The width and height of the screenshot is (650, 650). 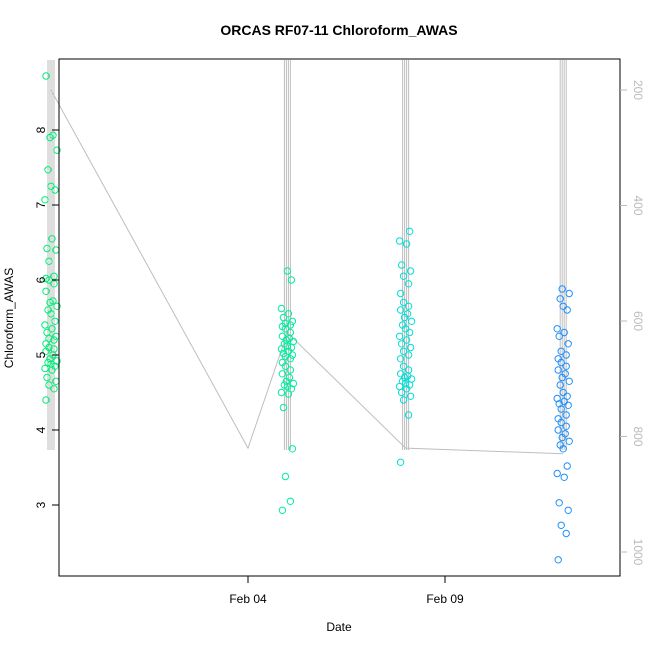 I want to click on x-tick-label: Feb 04, so click(x=248, y=599).